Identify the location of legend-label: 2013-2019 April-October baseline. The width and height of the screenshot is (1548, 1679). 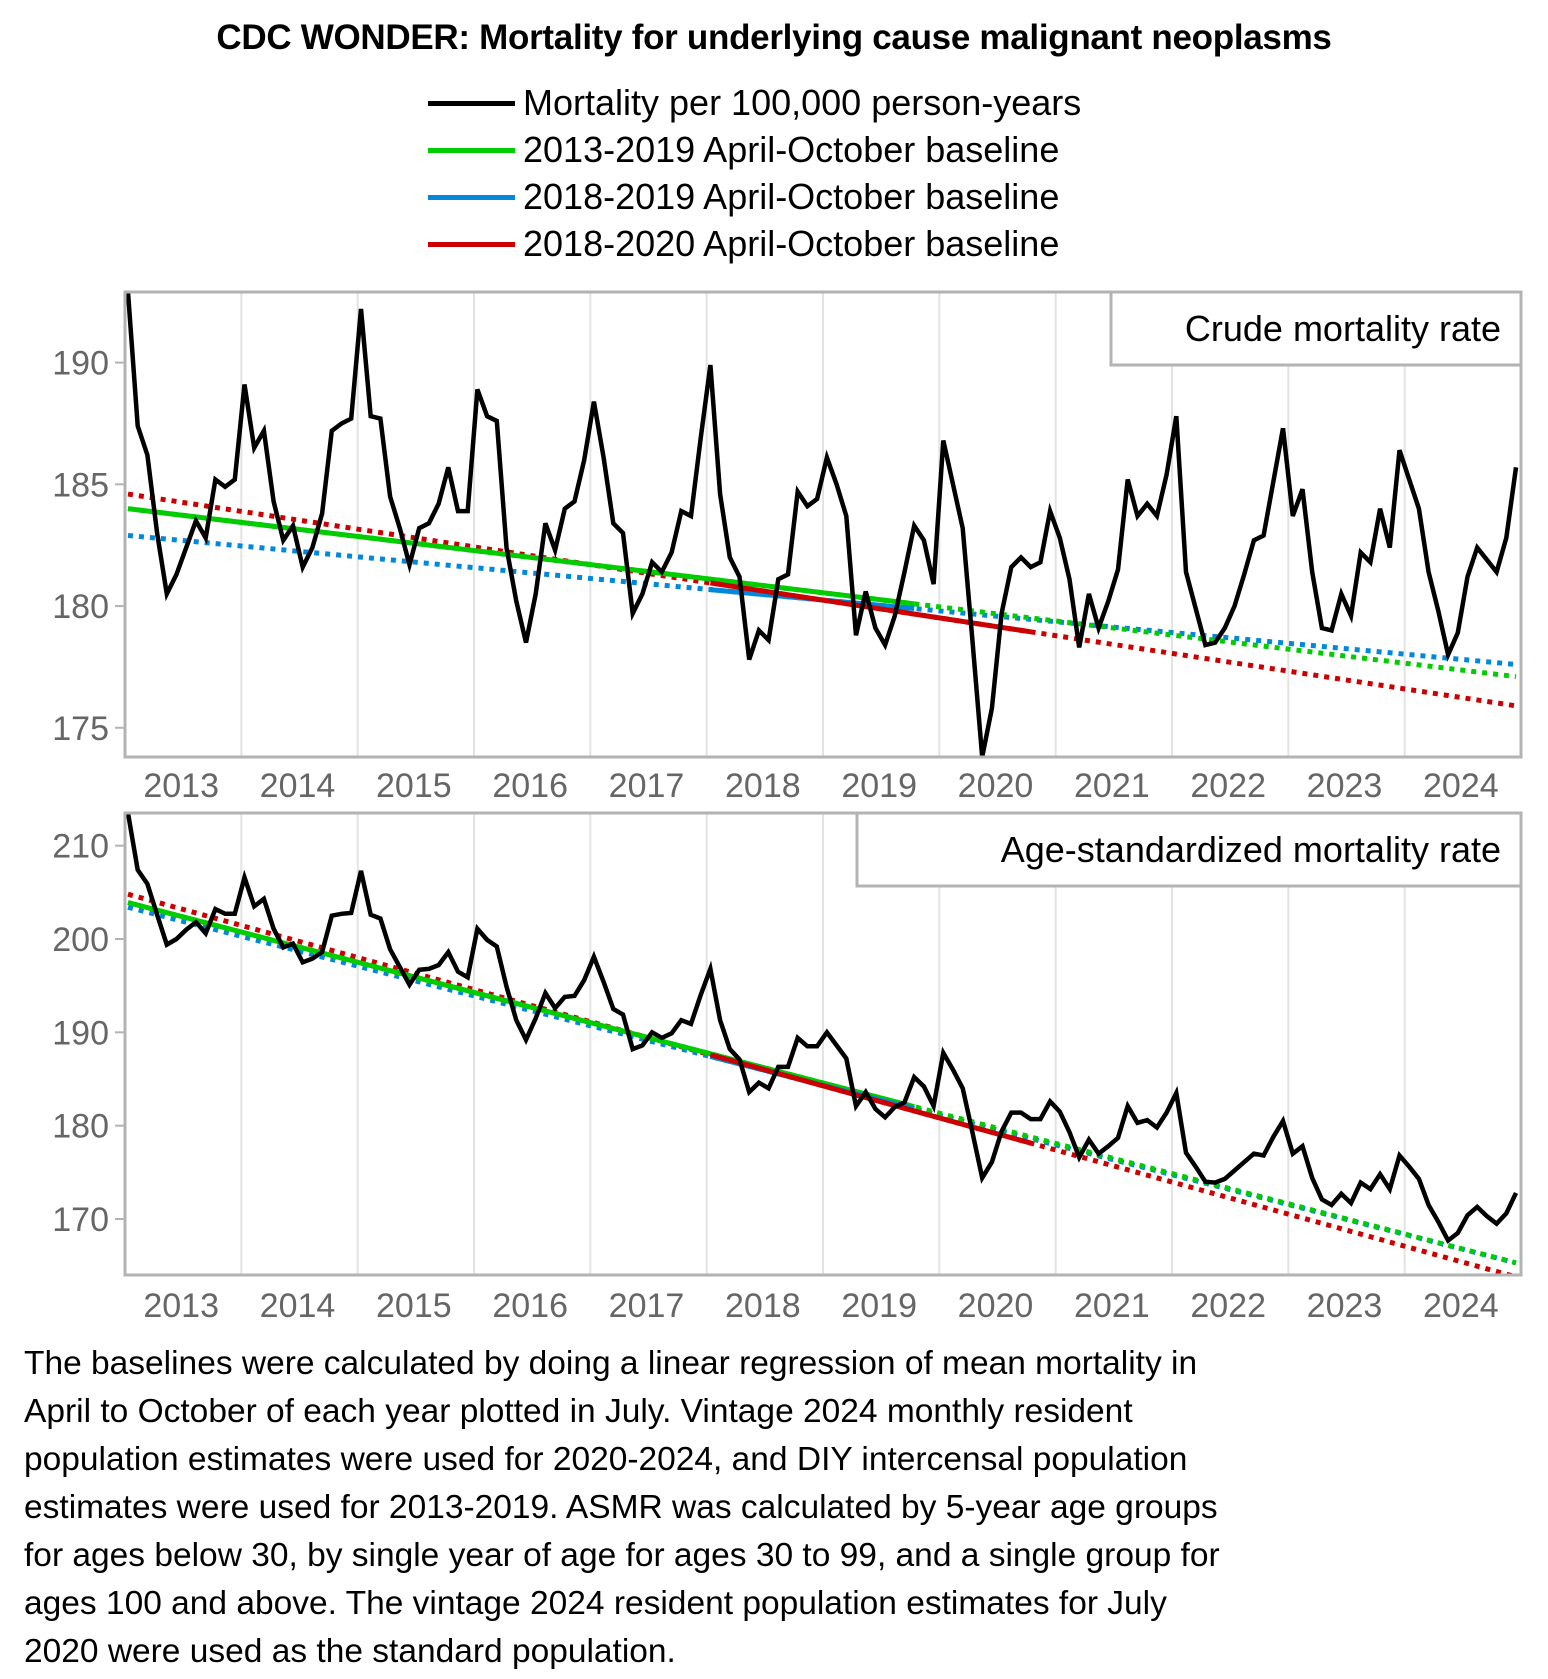
(791, 149).